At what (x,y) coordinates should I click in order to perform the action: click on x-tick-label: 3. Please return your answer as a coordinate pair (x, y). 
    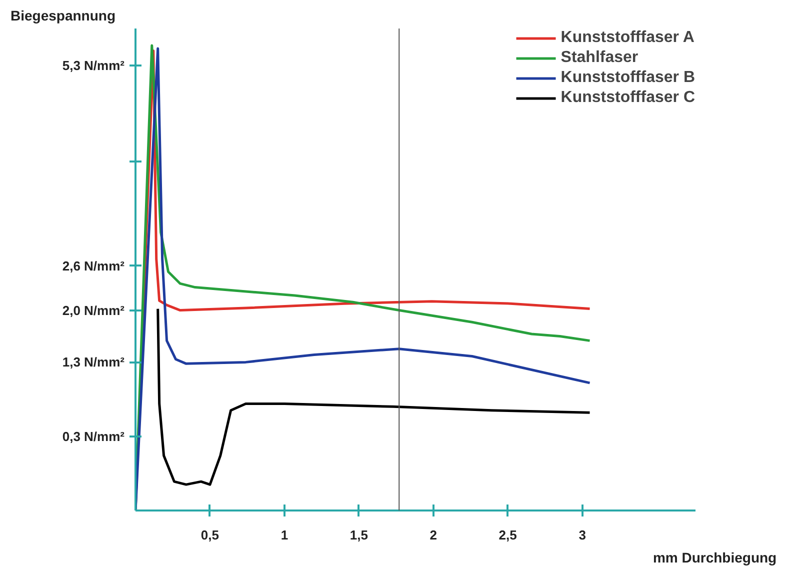
    Looking at the image, I should click on (582, 535).